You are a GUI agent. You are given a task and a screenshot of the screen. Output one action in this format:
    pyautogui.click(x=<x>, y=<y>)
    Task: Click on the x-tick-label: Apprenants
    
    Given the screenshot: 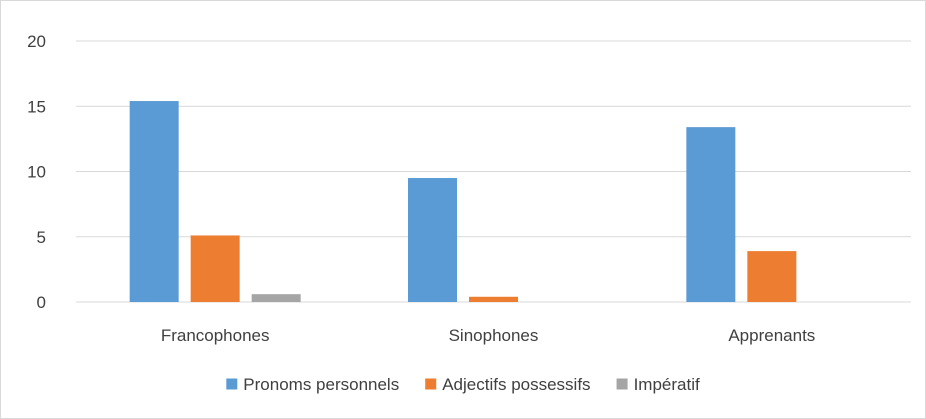 What is the action you would take?
    pyautogui.click(x=771, y=335)
    